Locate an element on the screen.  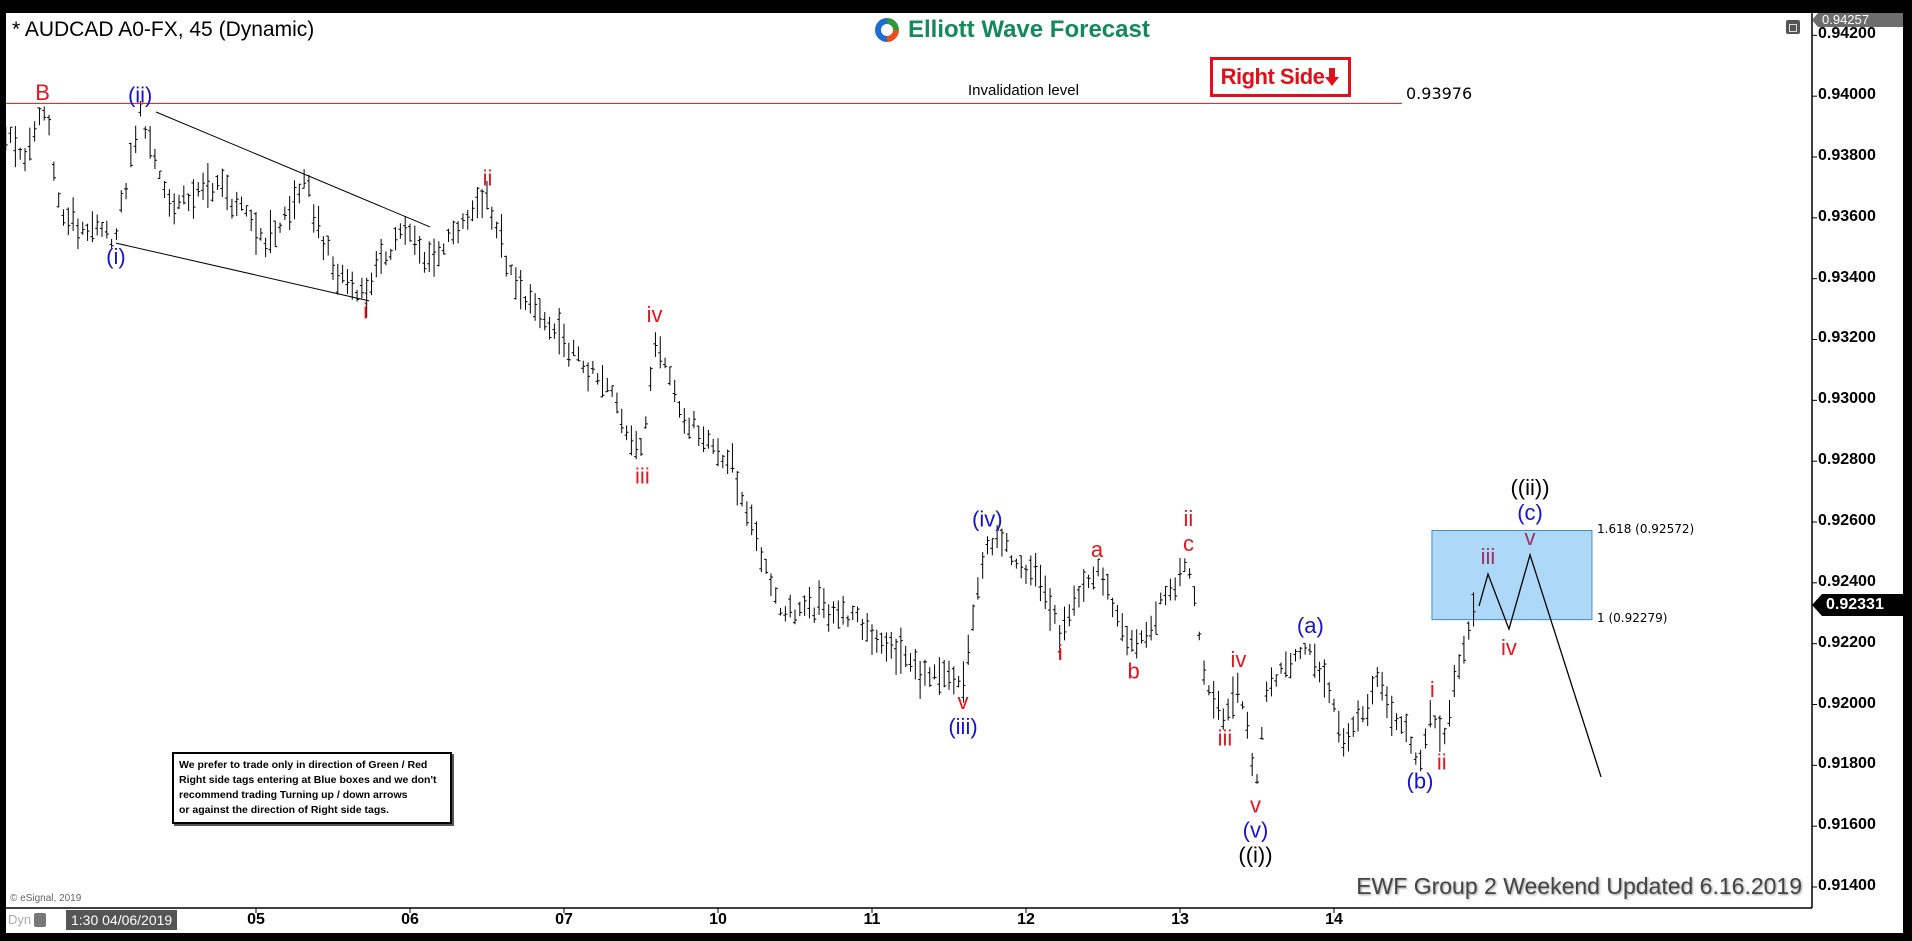
y-tick-label: 0.92000 is located at coordinates (1847, 703).